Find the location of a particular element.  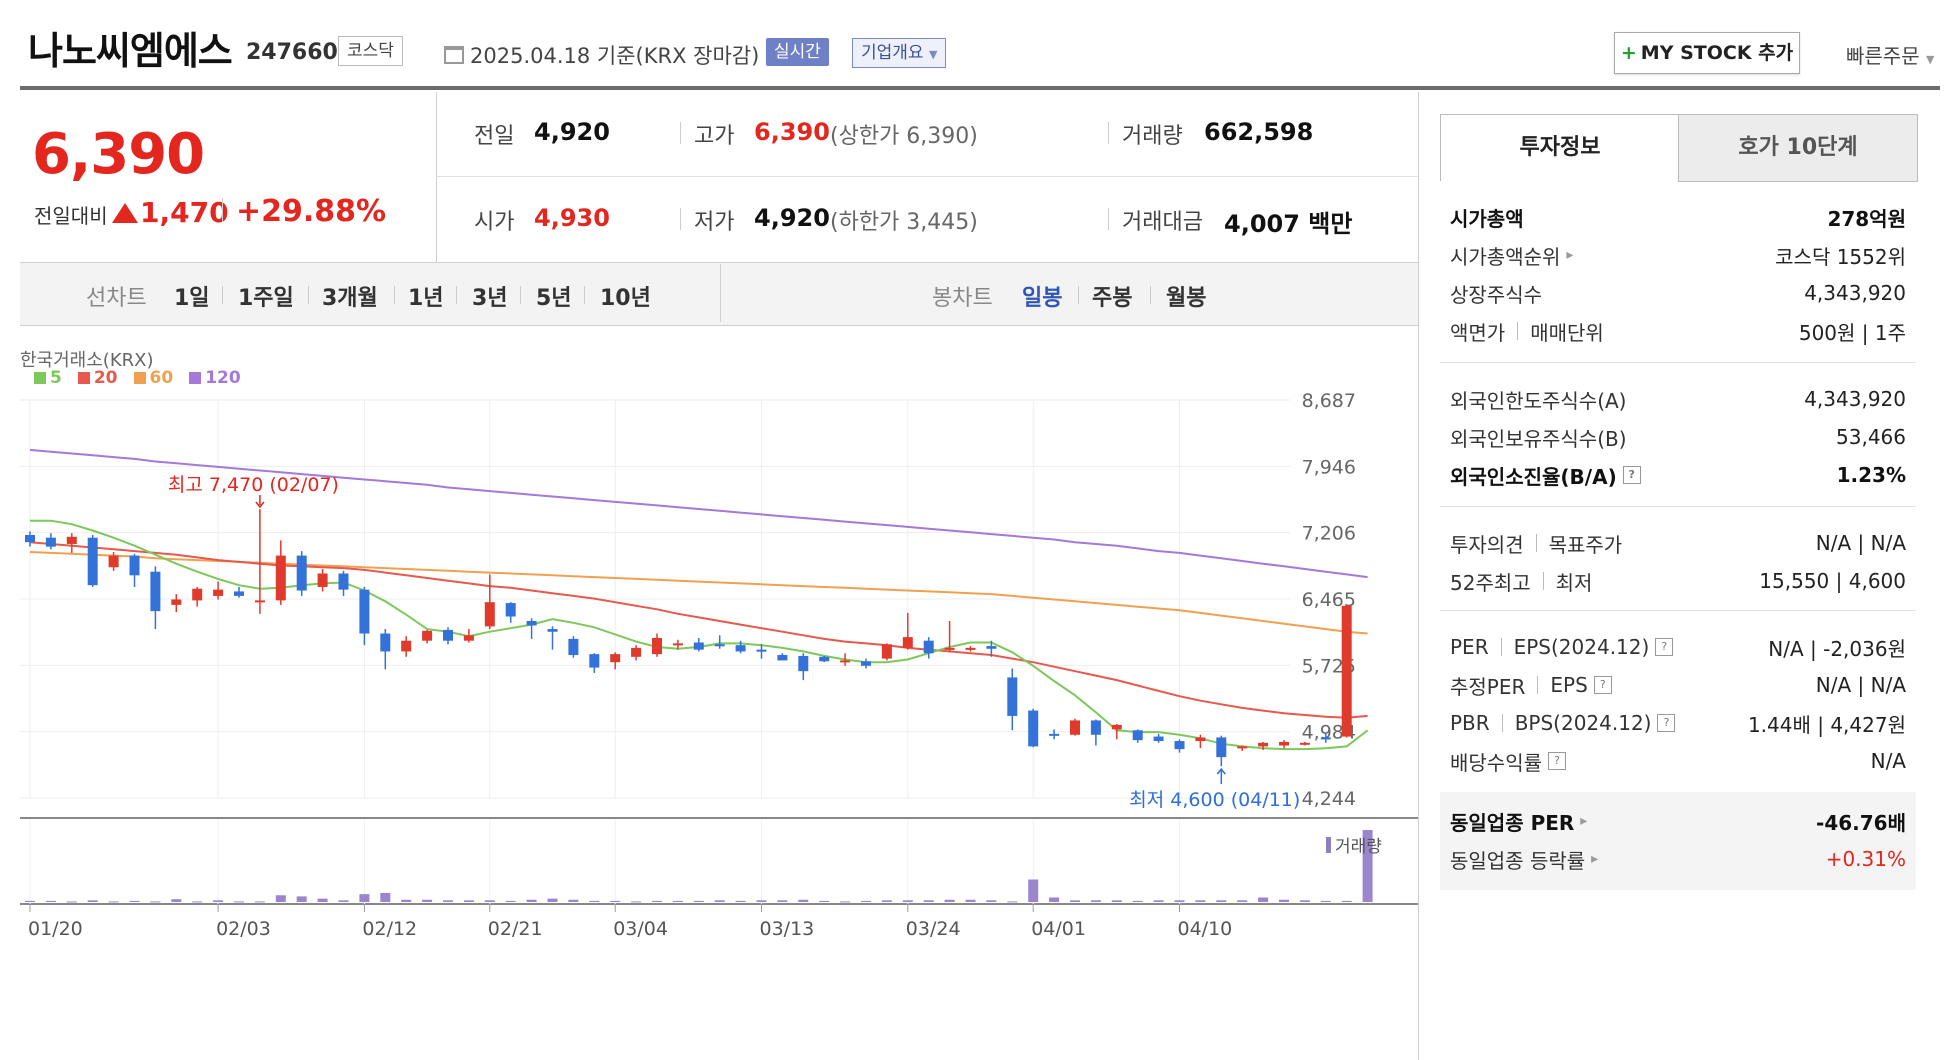

change-label: 전일대비 is located at coordinates (71, 216).